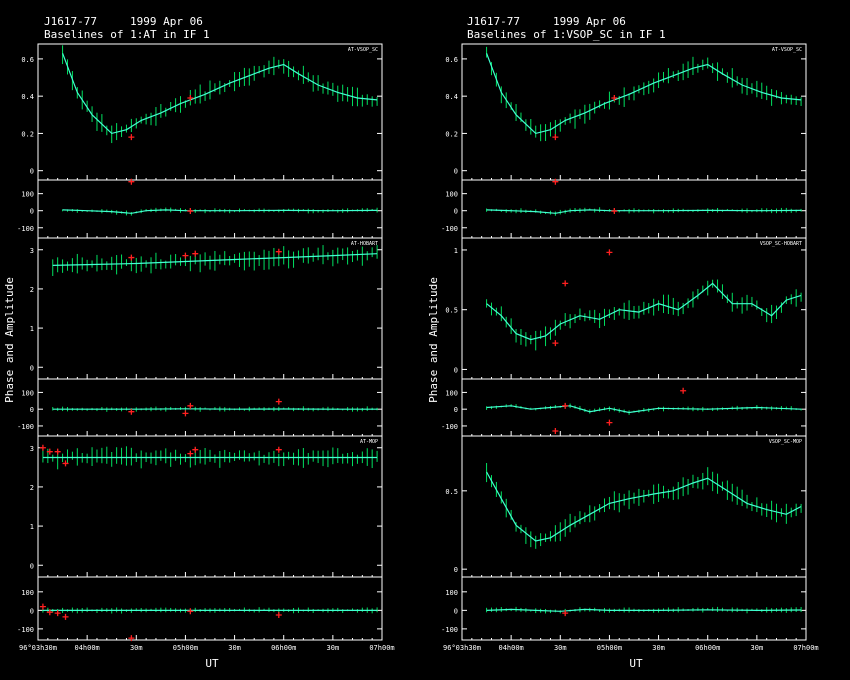 This screenshot has width=850, height=680. Describe the element at coordinates (433, 340) in the screenshot. I see `y-axis-label: Phase and Amplitude` at that location.